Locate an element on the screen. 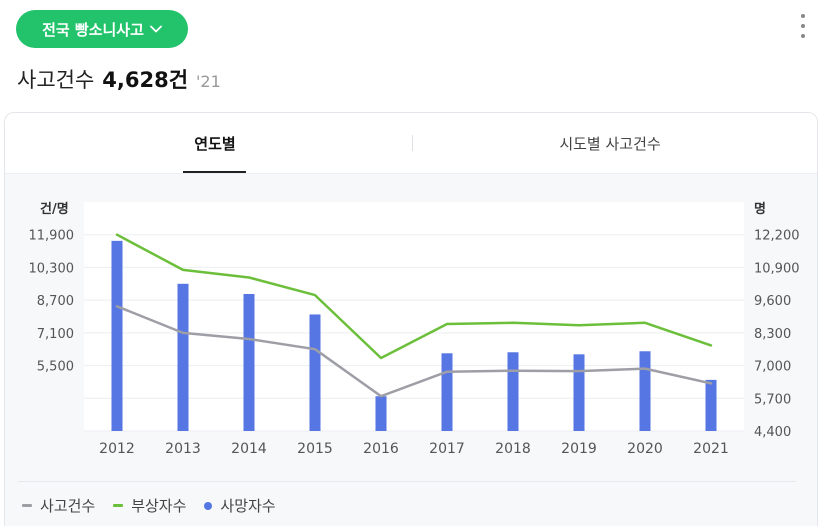  left-axis-tick-label: 8,700 is located at coordinates (55, 301).